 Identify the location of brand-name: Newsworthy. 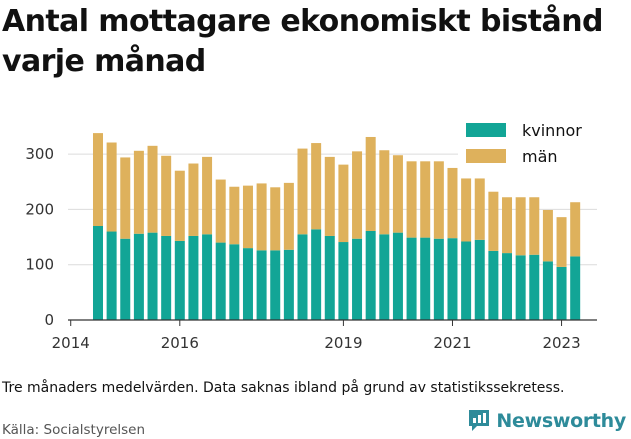
(561, 421).